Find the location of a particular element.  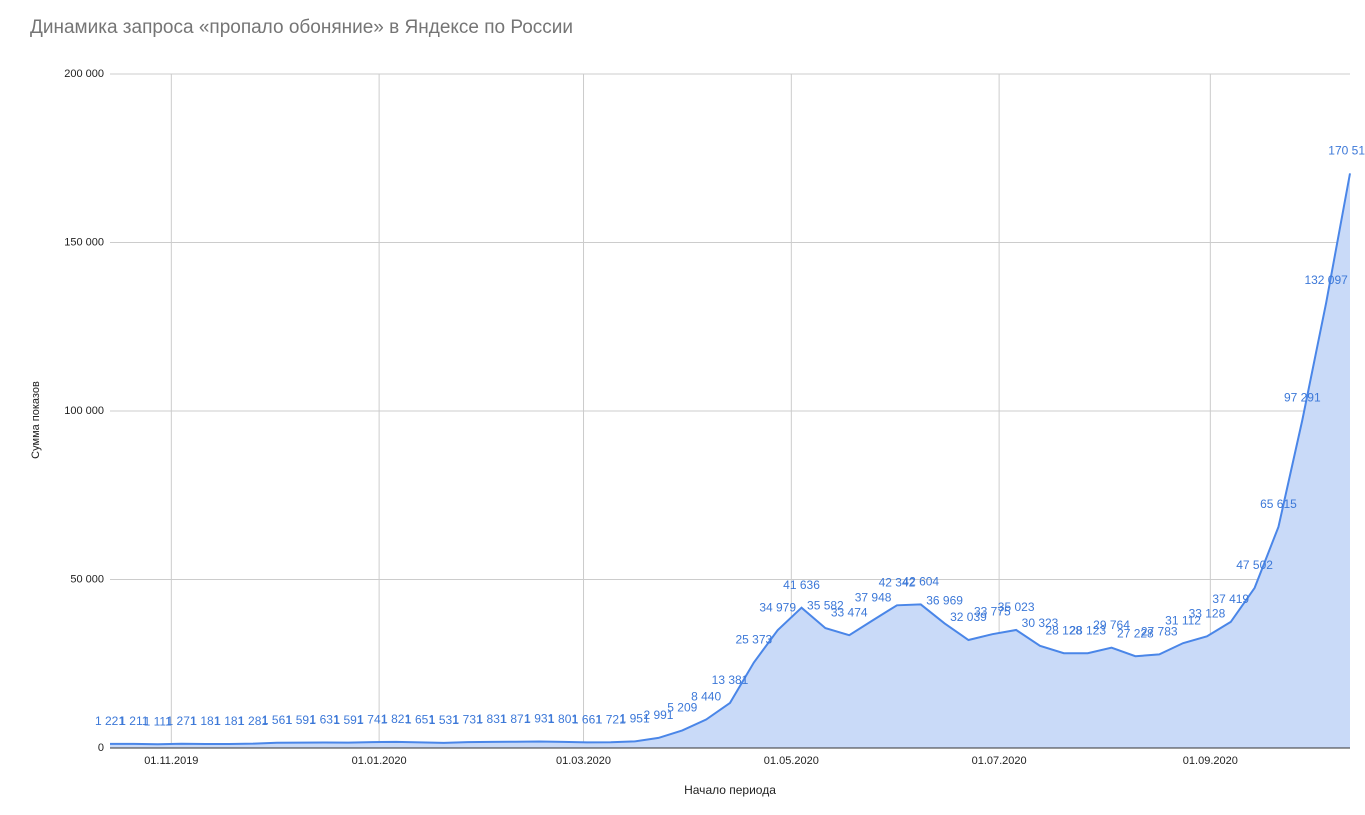

data-label: 42 604 is located at coordinates (920, 582).